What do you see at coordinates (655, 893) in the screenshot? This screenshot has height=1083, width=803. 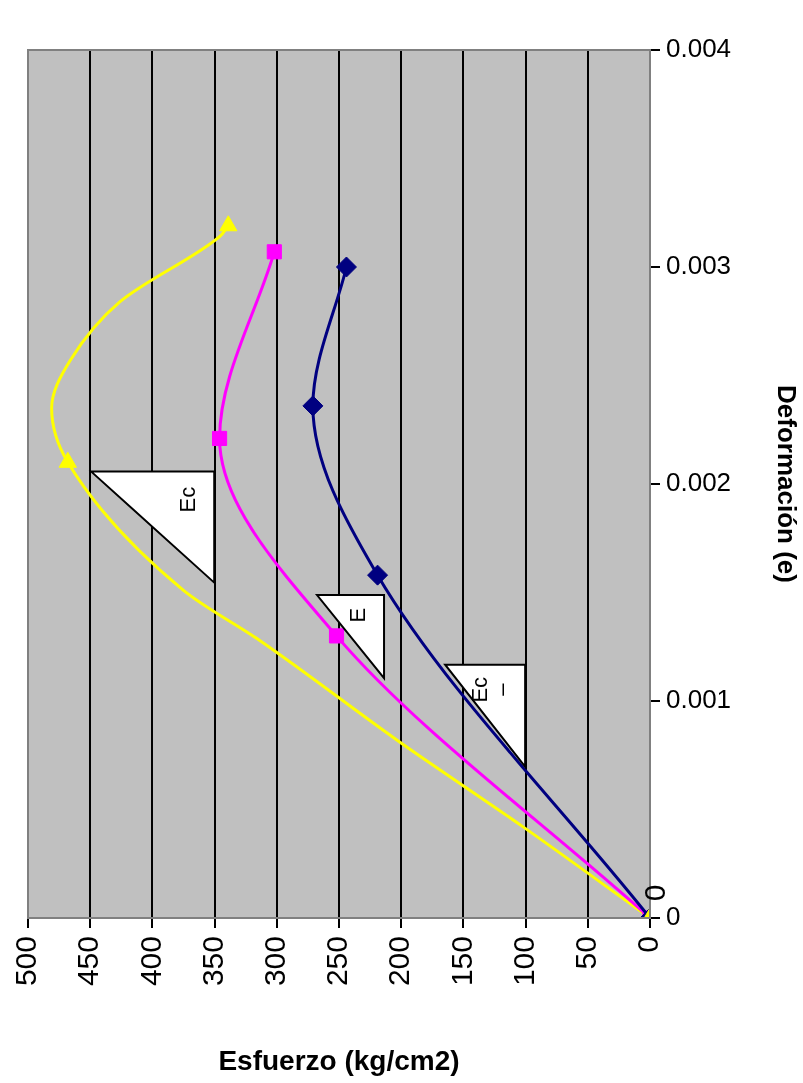 I see `annotation: 0` at bounding box center [655, 893].